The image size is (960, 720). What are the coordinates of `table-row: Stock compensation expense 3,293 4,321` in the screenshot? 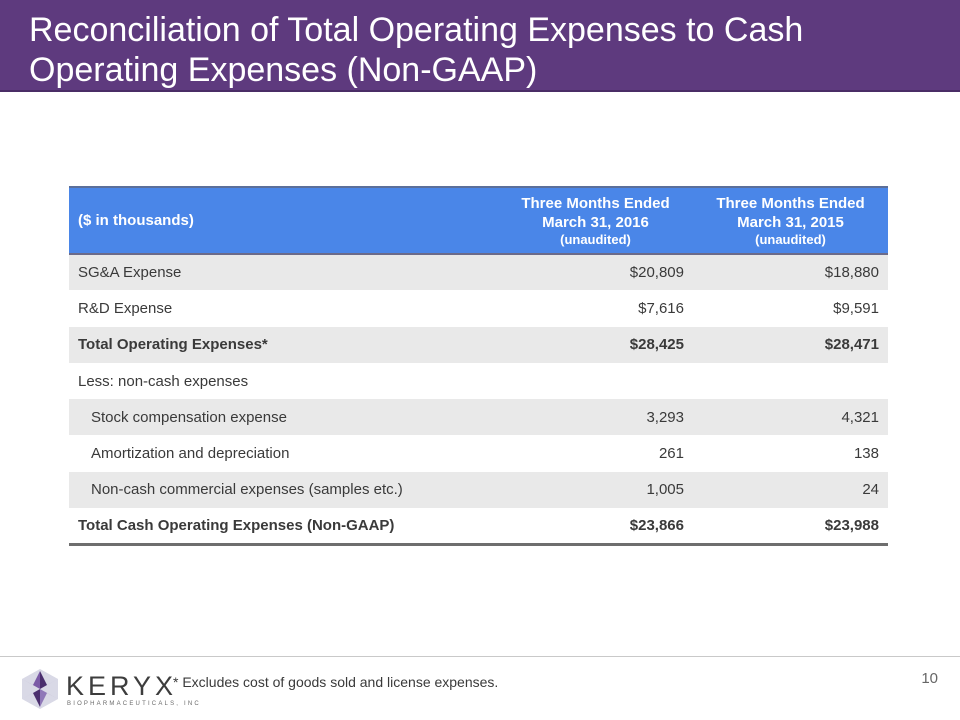 It's located at (478, 417).